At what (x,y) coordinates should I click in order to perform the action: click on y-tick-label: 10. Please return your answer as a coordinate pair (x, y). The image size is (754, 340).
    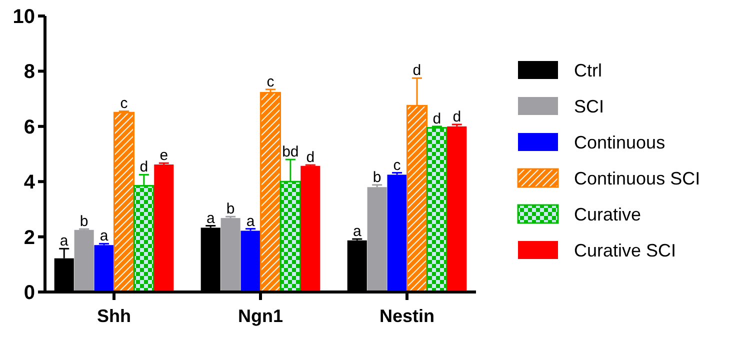
    Looking at the image, I should click on (23, 17).